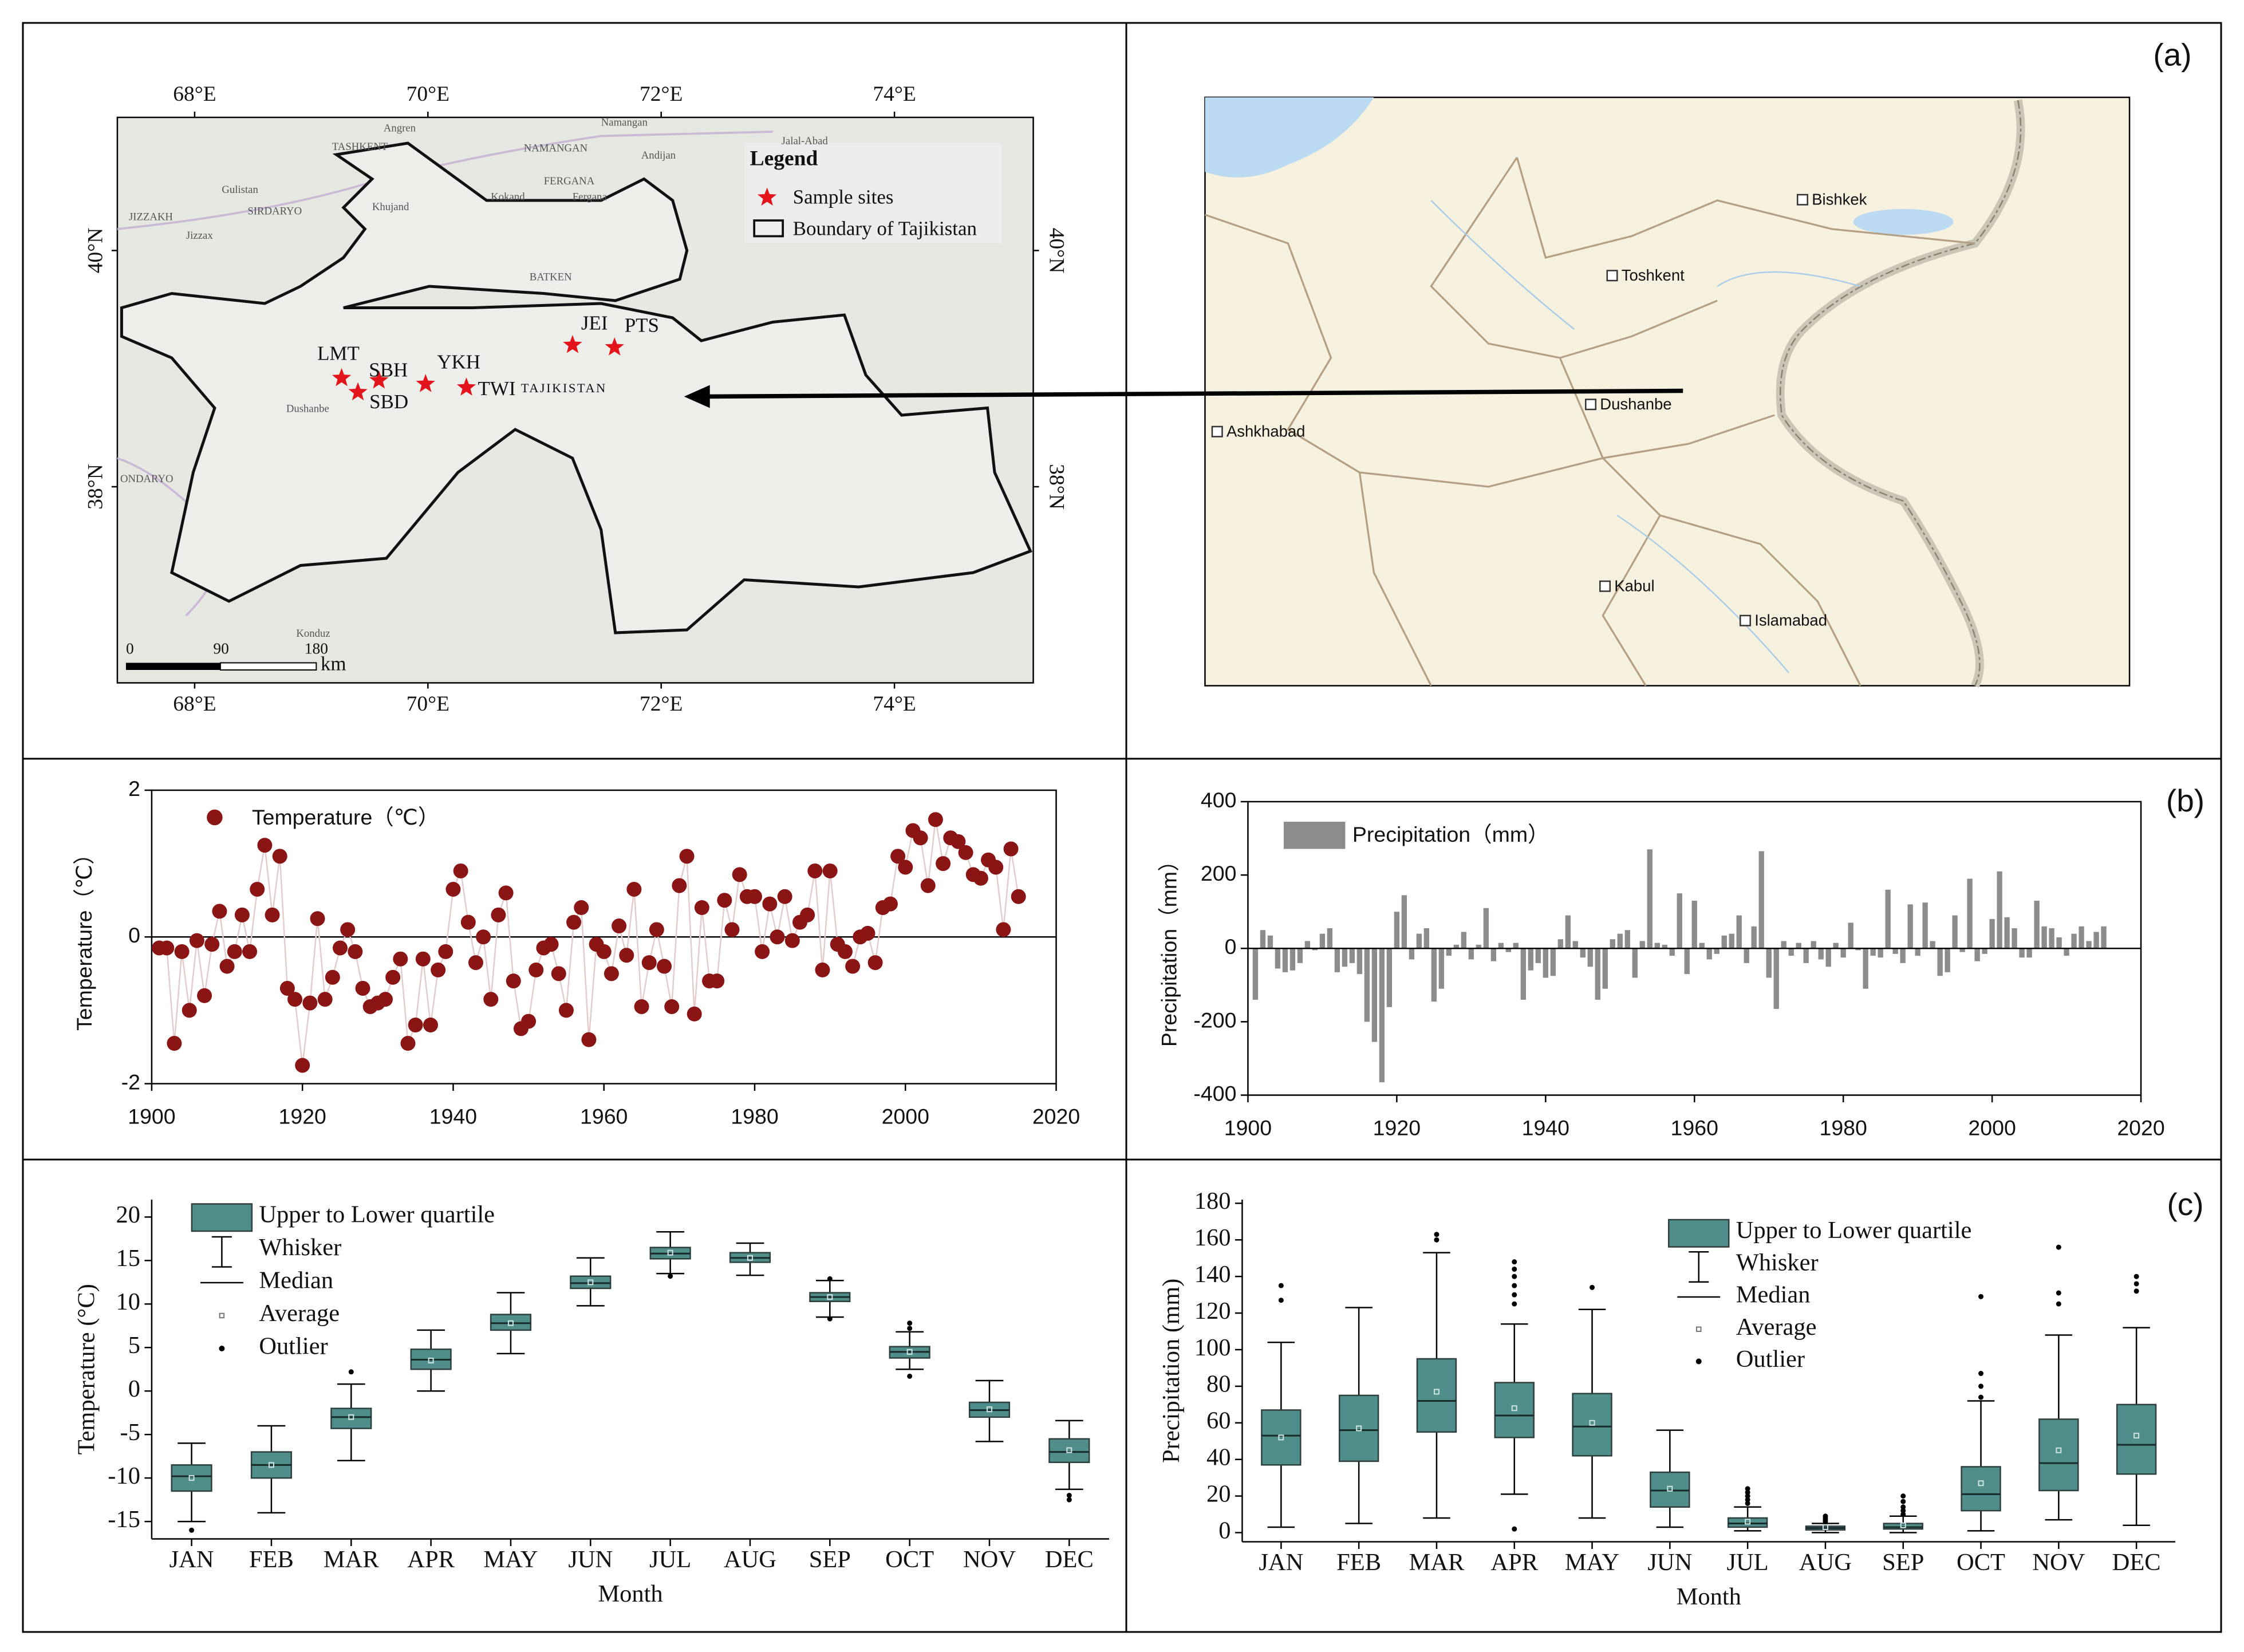 The width and height of the screenshot is (2244, 1652). Describe the element at coordinates (1193, 394) in the screenshot. I see `arrow` at that location.